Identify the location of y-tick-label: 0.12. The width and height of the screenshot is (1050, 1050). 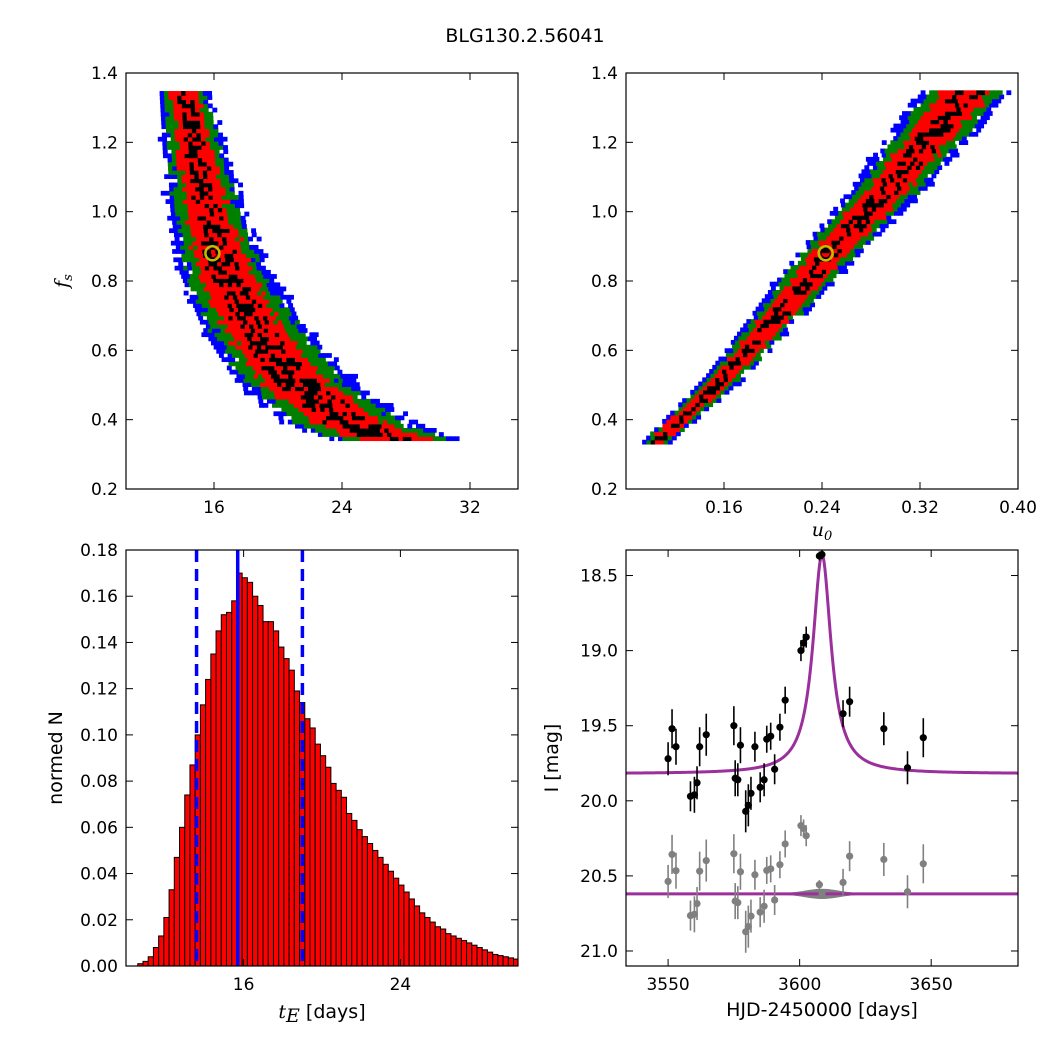
(99, 690).